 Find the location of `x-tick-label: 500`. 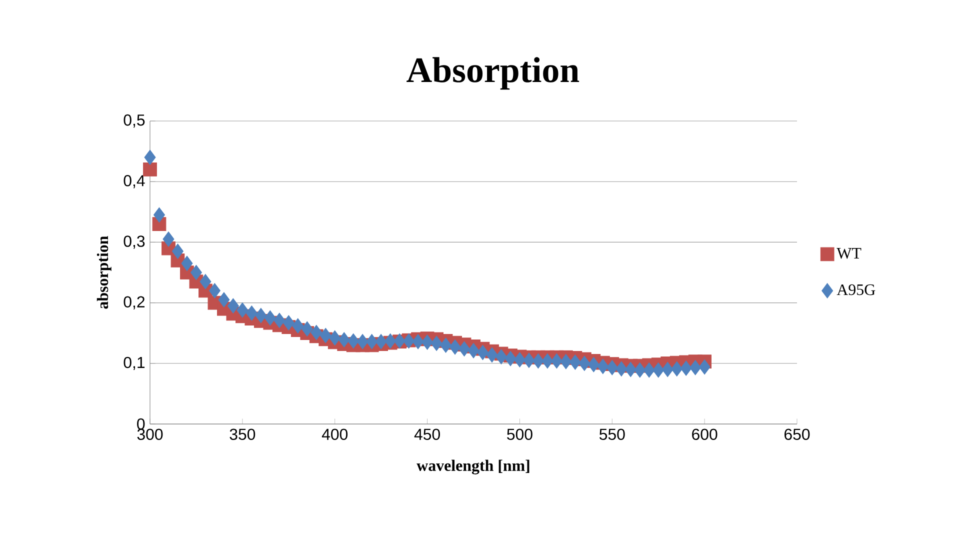

x-tick-label: 500 is located at coordinates (519, 434).